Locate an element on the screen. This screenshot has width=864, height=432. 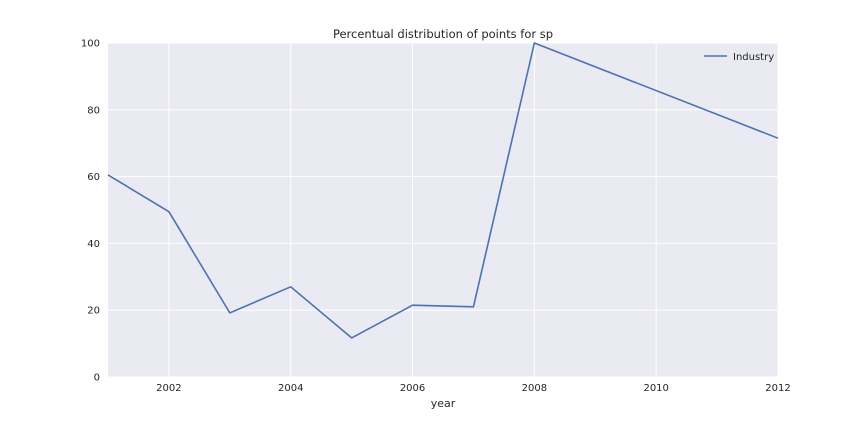
y-tick-label: 0 is located at coordinates (97, 378).